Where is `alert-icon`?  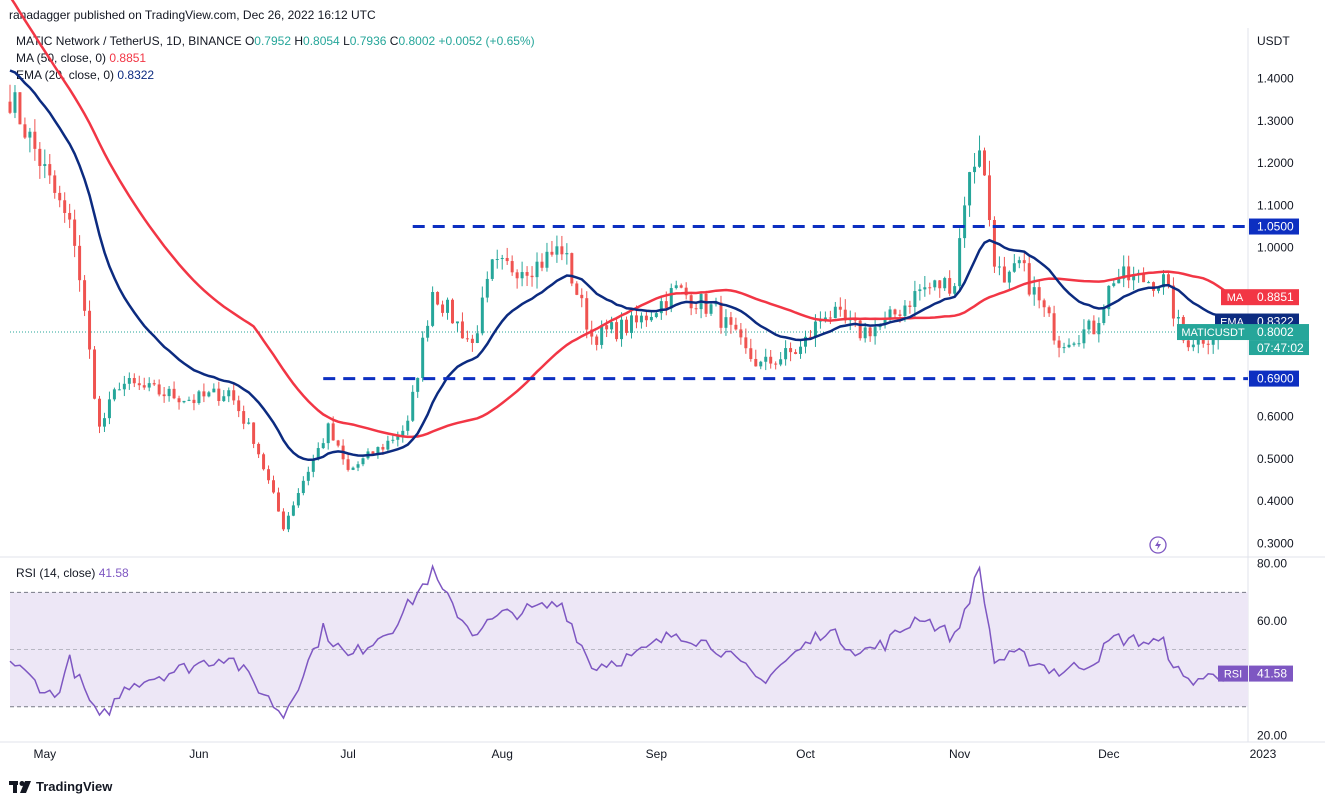 alert-icon is located at coordinates (1158, 545).